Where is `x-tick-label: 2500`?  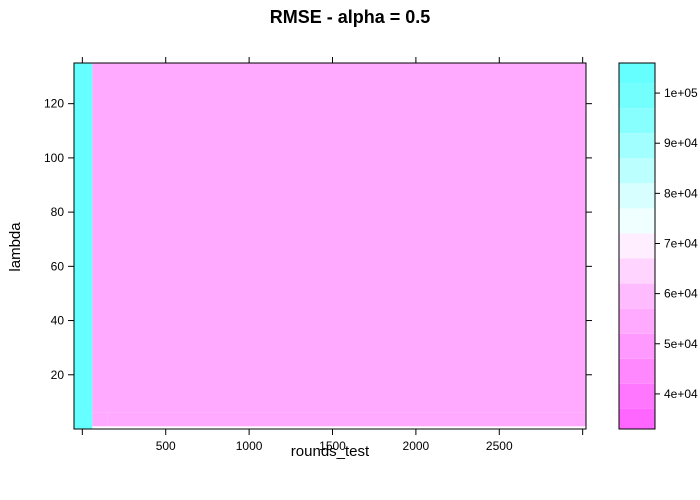 x-tick-label: 2500 is located at coordinates (499, 446).